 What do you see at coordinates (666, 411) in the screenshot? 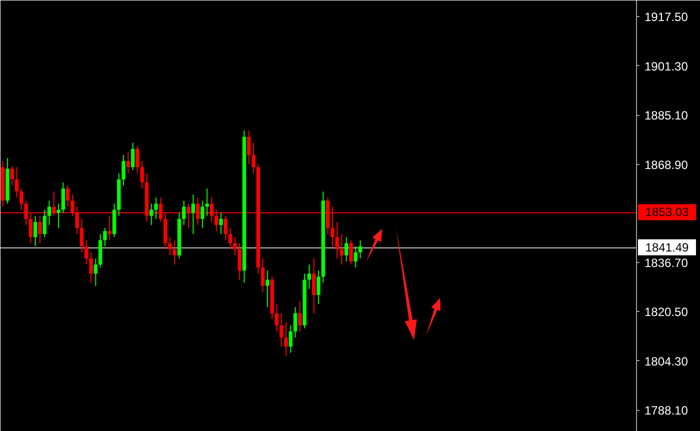
I see `y-tick-label: 1788.10` at bounding box center [666, 411].